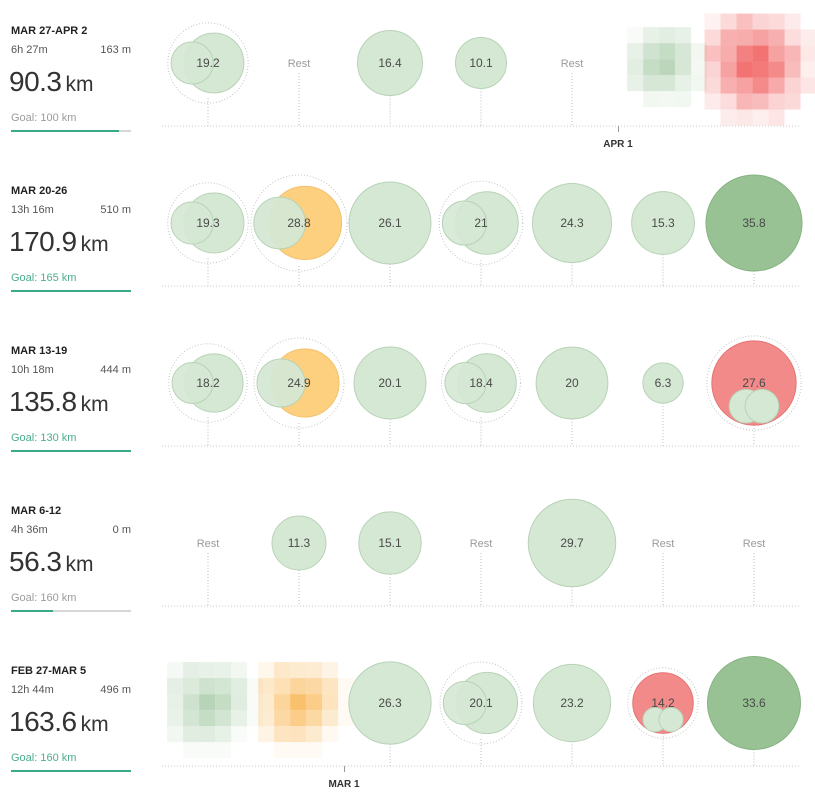 This screenshot has width=815, height=806. I want to click on day-cell: 10.1, so click(481, 81).